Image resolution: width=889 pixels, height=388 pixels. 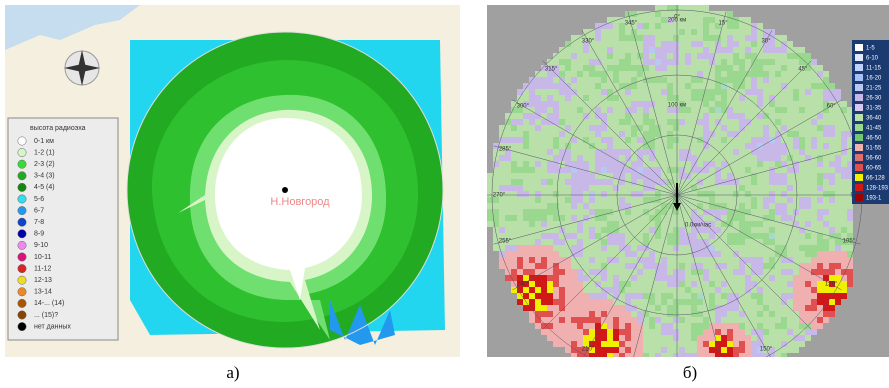 I want to click on radial-line, so click(x=585, y=170).